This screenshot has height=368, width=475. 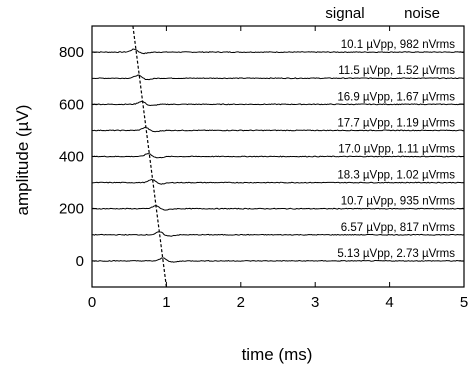 I want to click on trace-label: 18.3 µVpp, 1.02 µVrms, so click(x=396, y=176).